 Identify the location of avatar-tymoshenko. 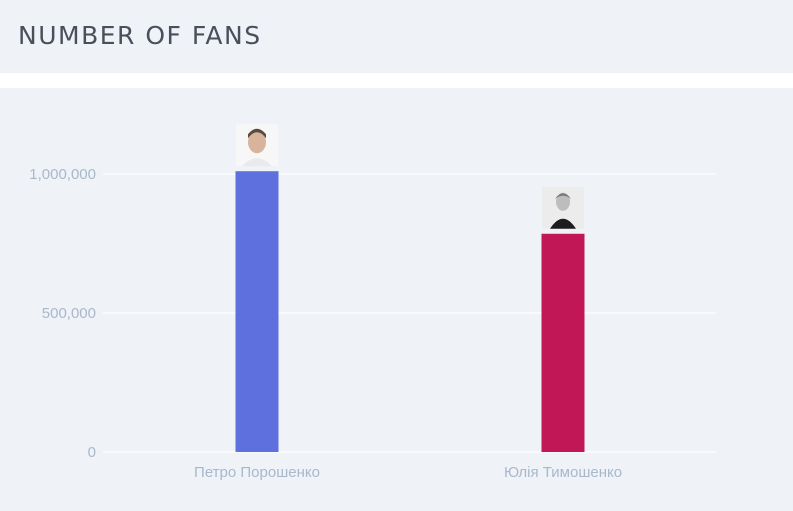
(563, 207).